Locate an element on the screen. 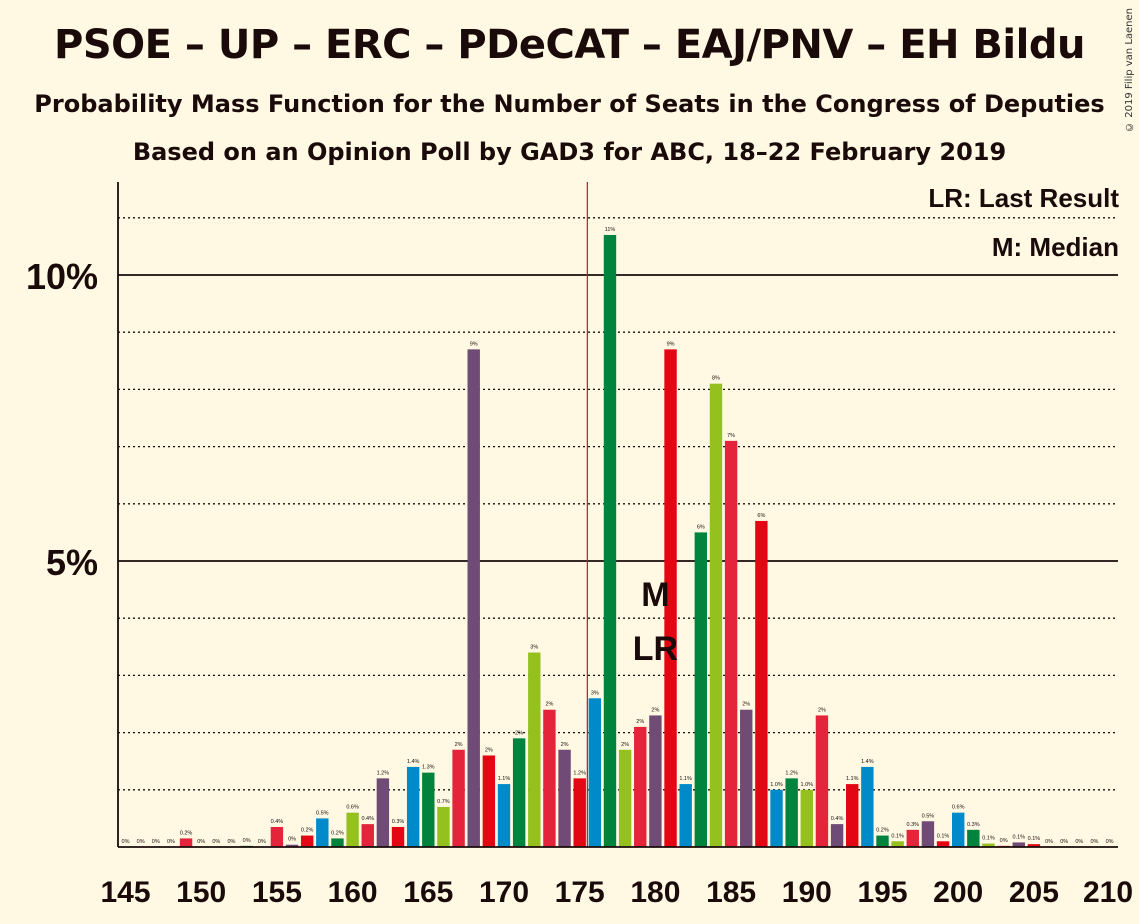  bar-value-label: 3% is located at coordinates (595, 693).